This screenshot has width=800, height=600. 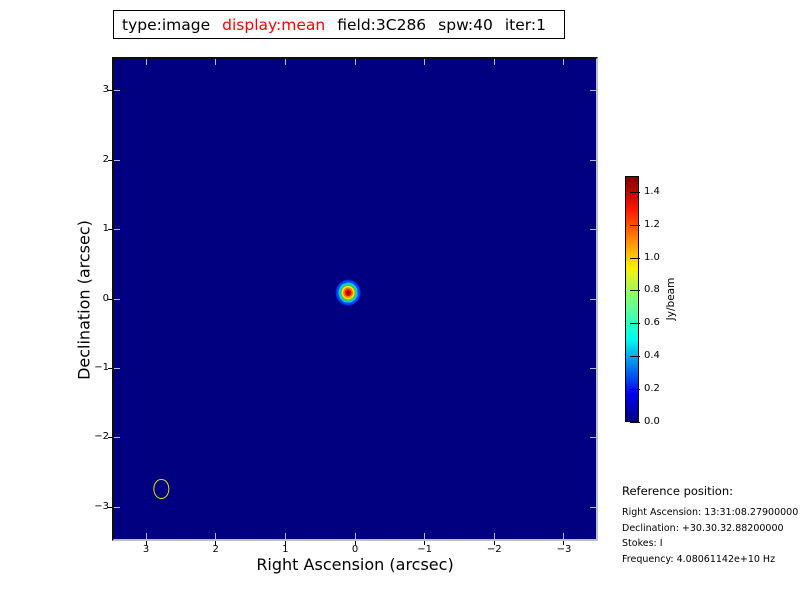 What do you see at coordinates (652, 191) in the screenshot?
I see `colorbar-tick-label: 1.4` at bounding box center [652, 191].